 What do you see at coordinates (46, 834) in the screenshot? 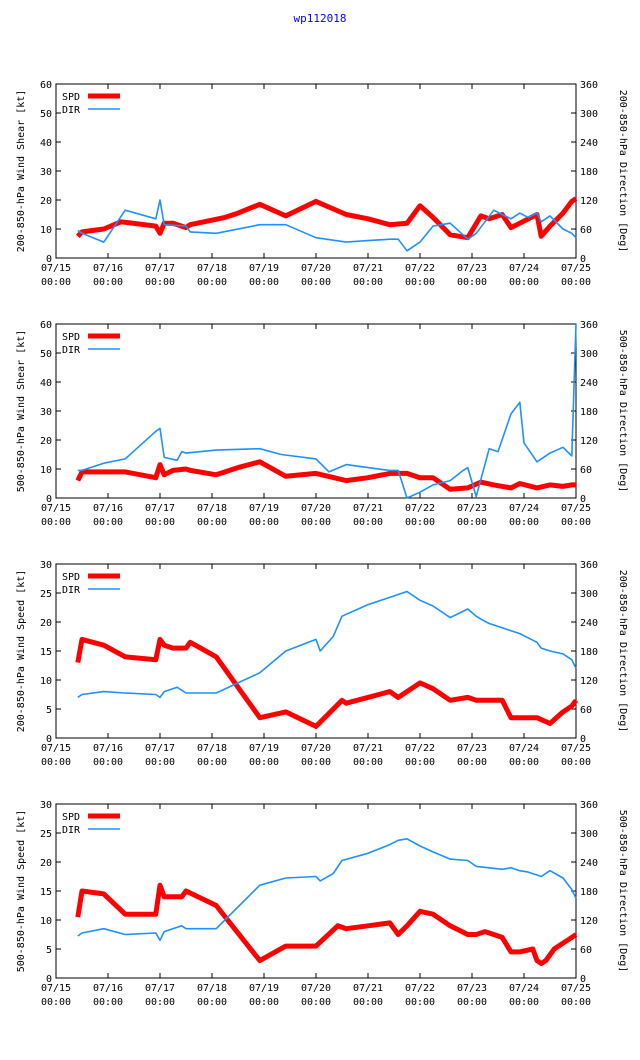
I see `y-tick-label: 25` at bounding box center [46, 834].